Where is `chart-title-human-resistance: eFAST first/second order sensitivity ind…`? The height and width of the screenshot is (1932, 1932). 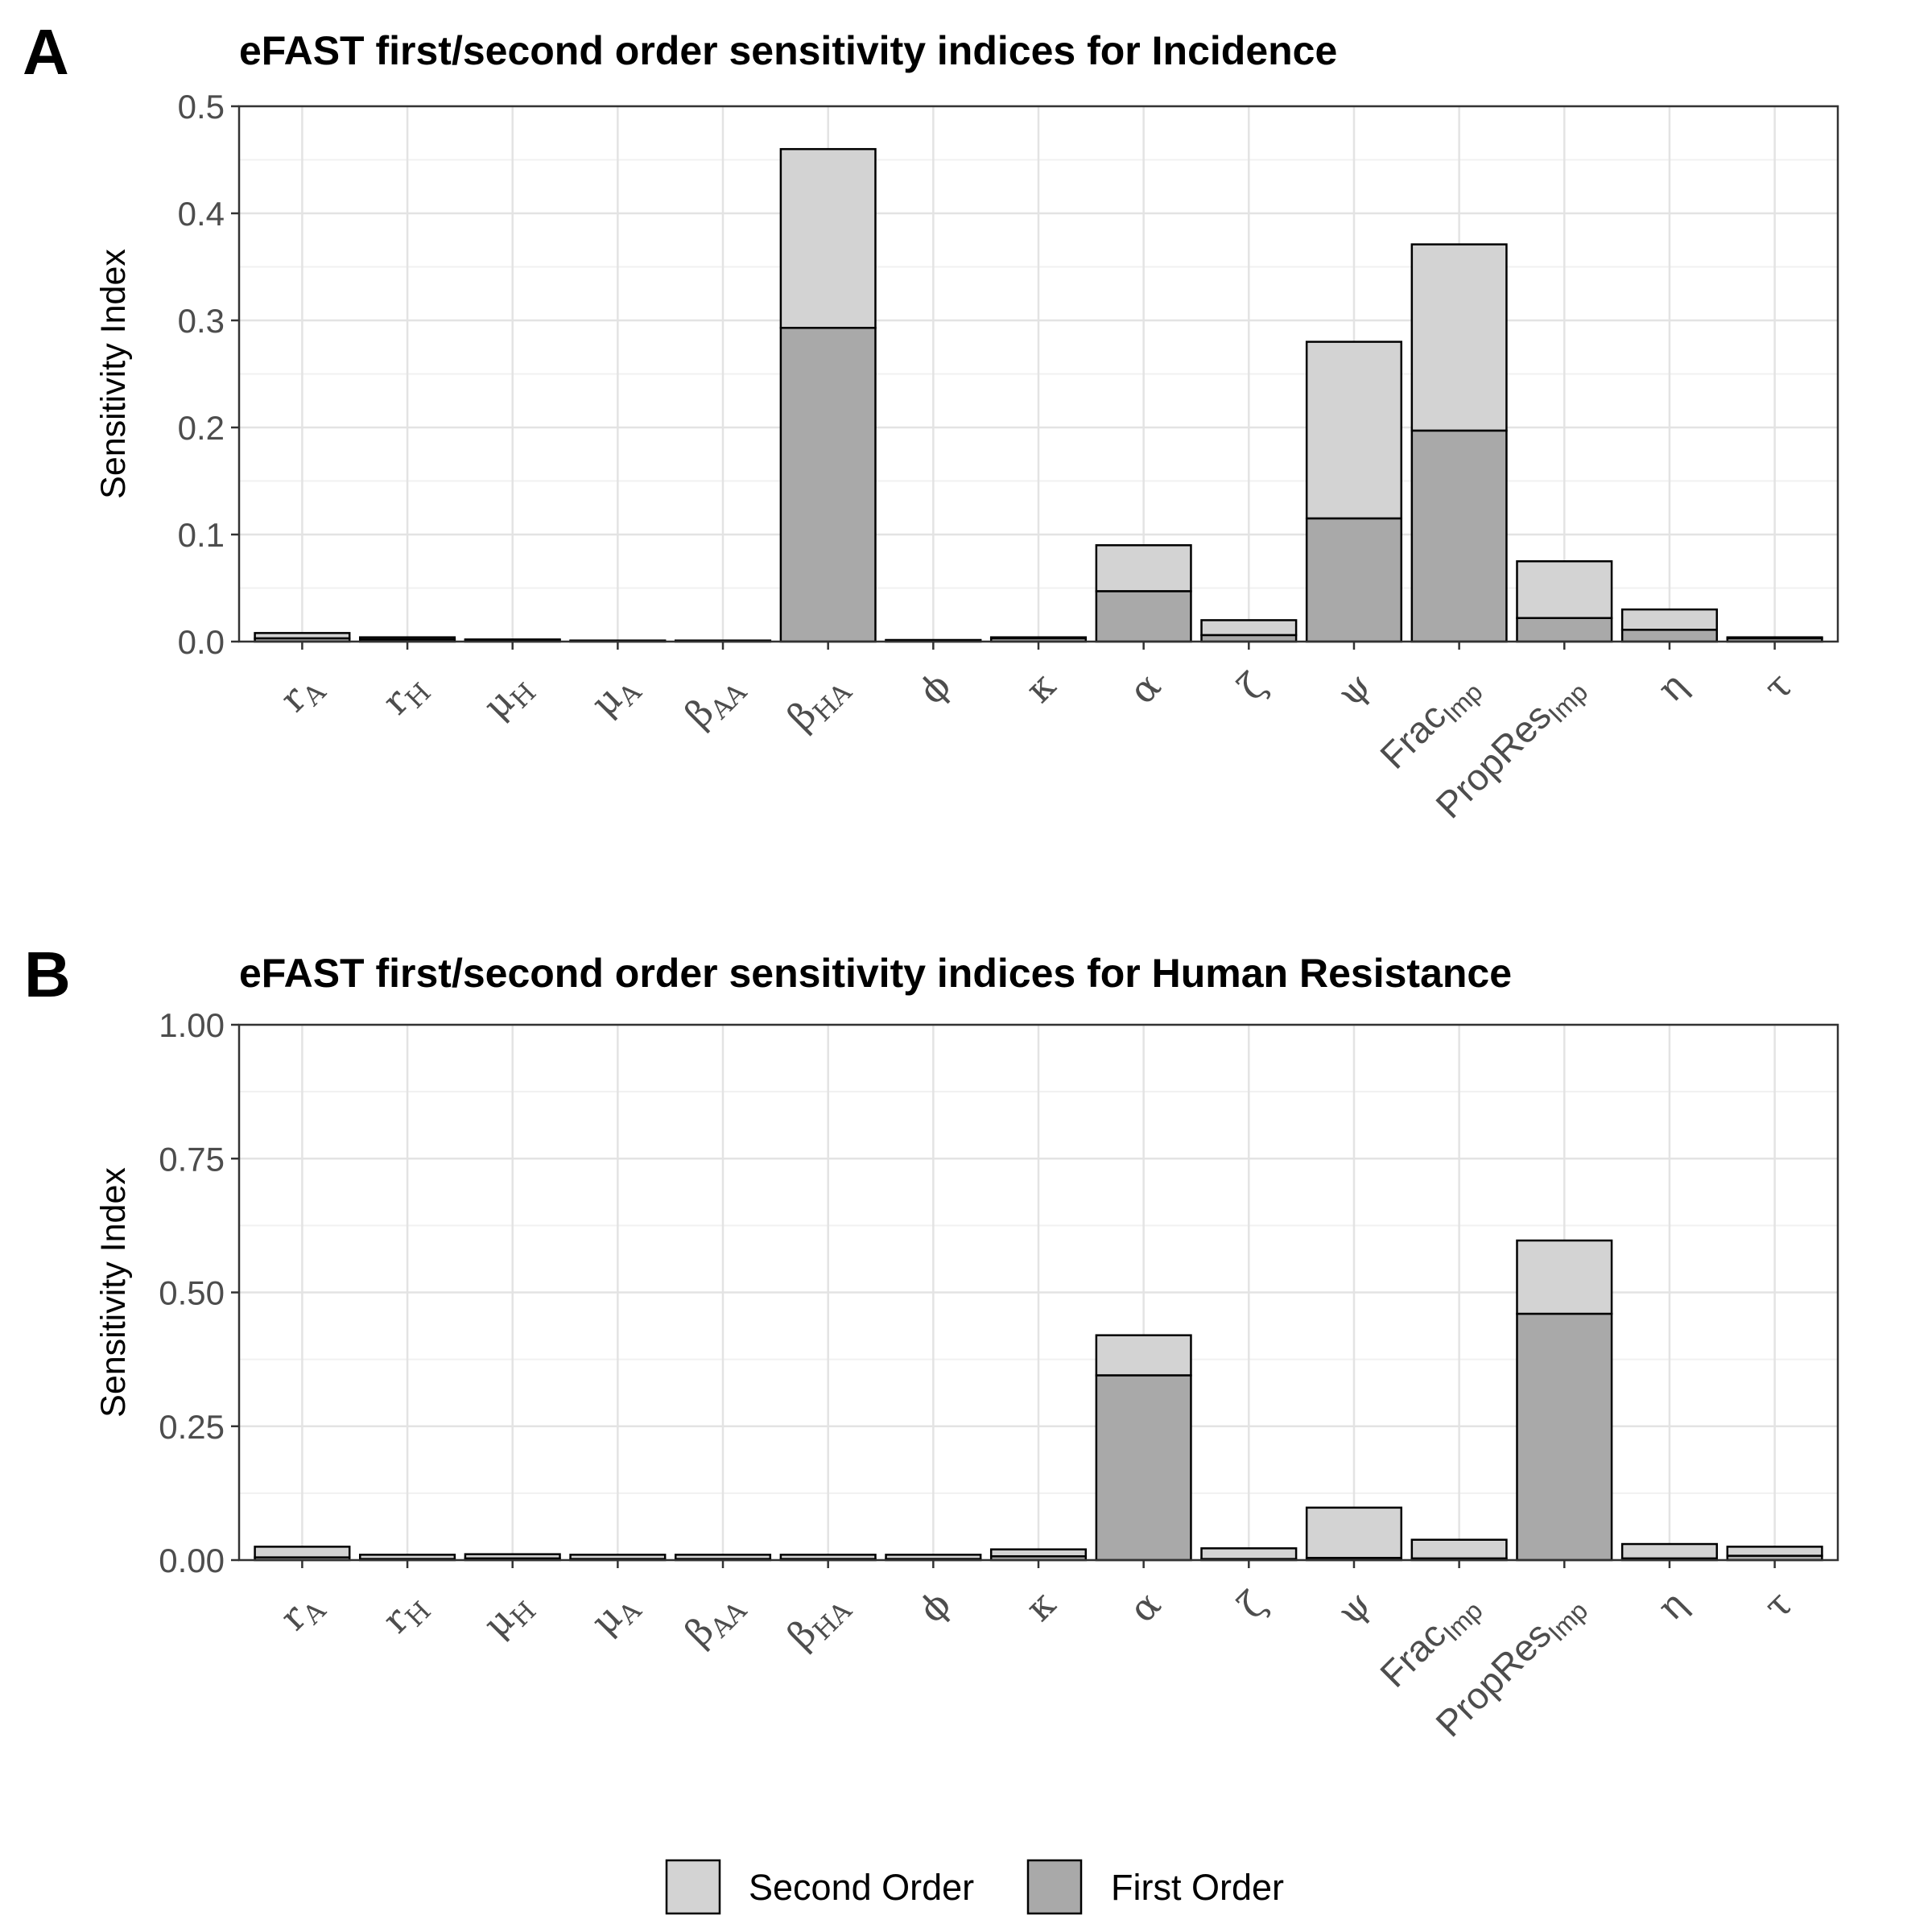 chart-title-human-resistance: eFAST first/second order sensitivity ind… is located at coordinates (875, 973).